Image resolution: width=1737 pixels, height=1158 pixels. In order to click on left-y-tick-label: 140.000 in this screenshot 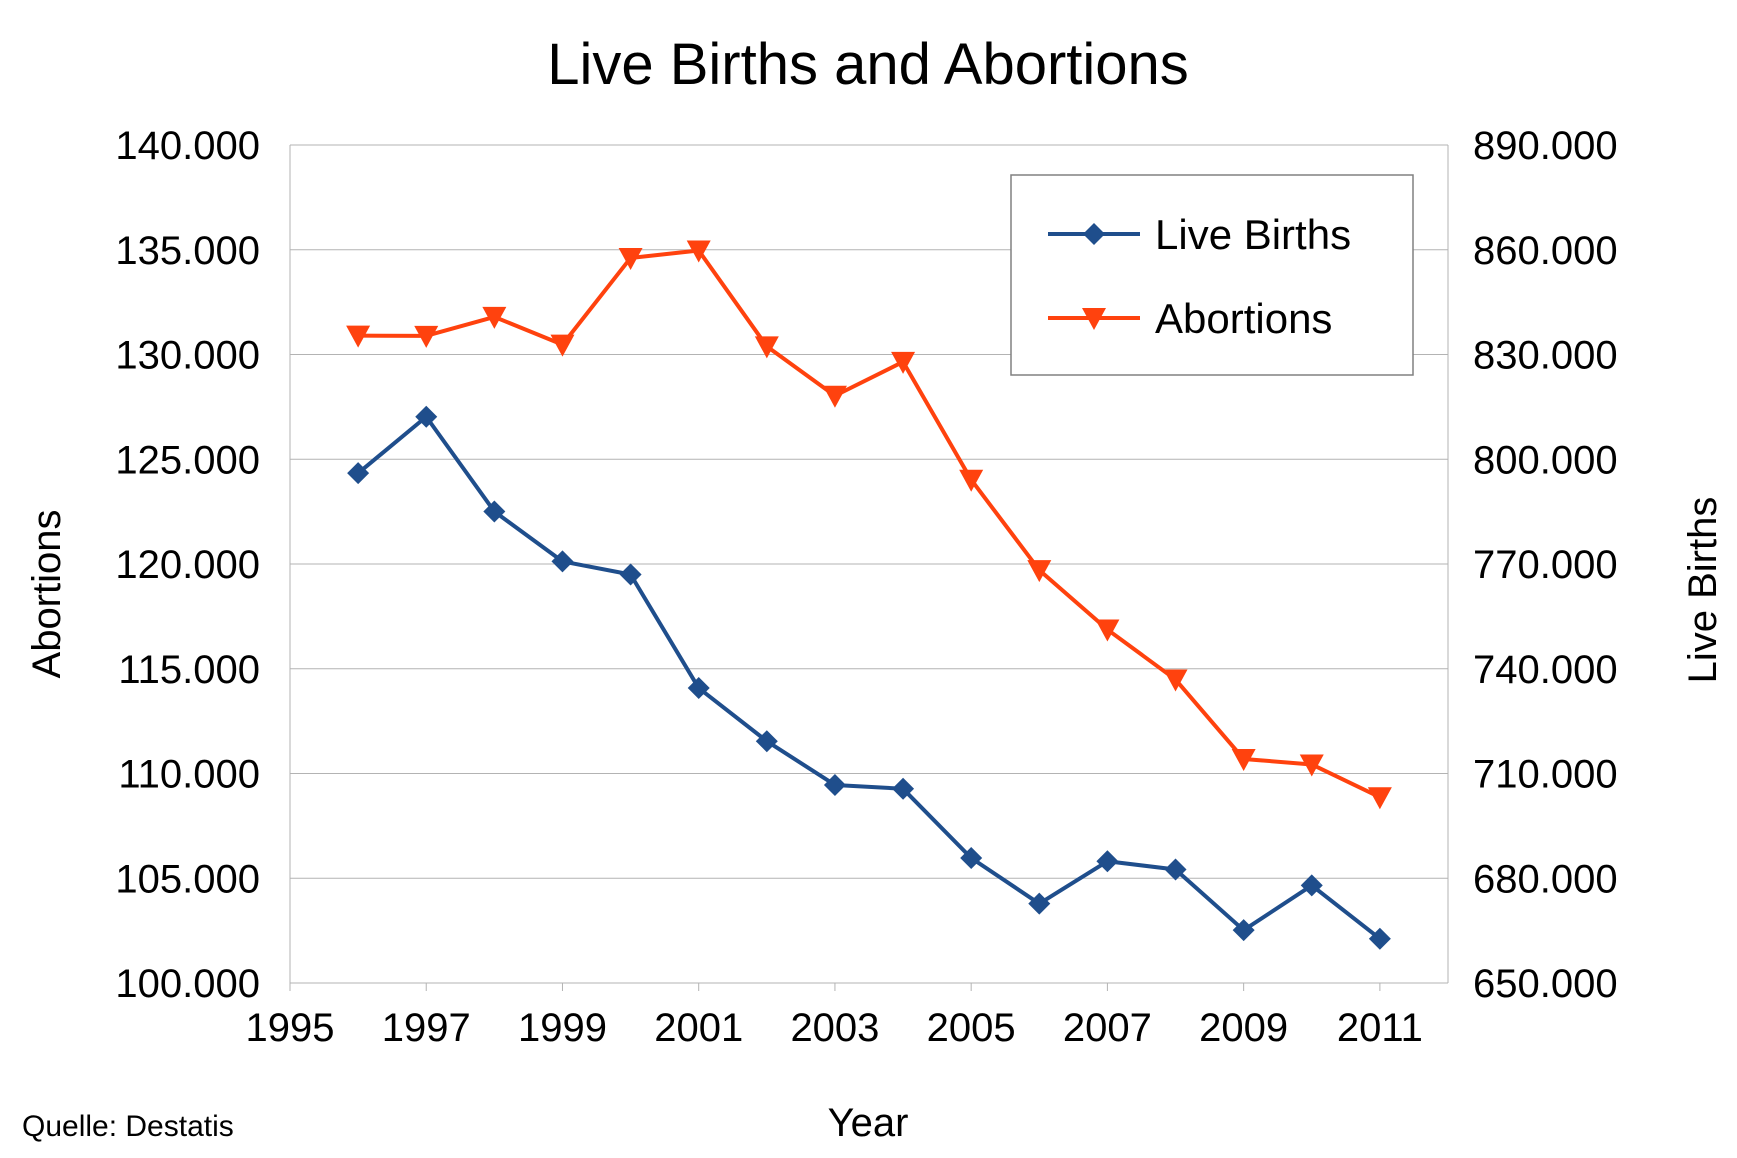, I will do `click(187, 146)`.